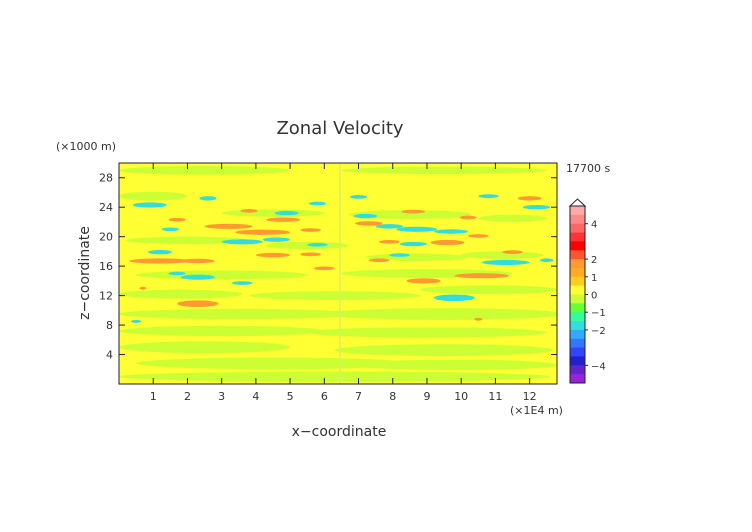 The width and height of the screenshot is (752, 532). What do you see at coordinates (339, 432) in the screenshot?
I see `x-axis-label: x−coordinate` at bounding box center [339, 432].